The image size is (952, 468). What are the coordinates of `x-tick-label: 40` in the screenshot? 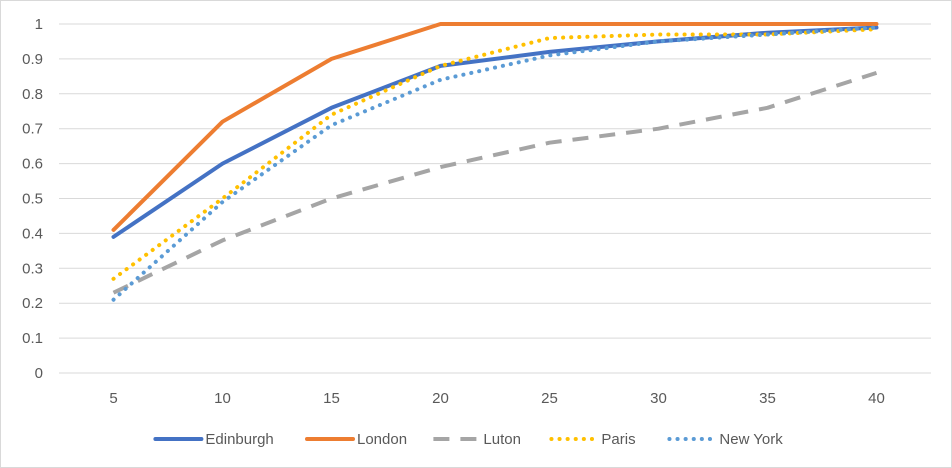 It's located at (876, 398).